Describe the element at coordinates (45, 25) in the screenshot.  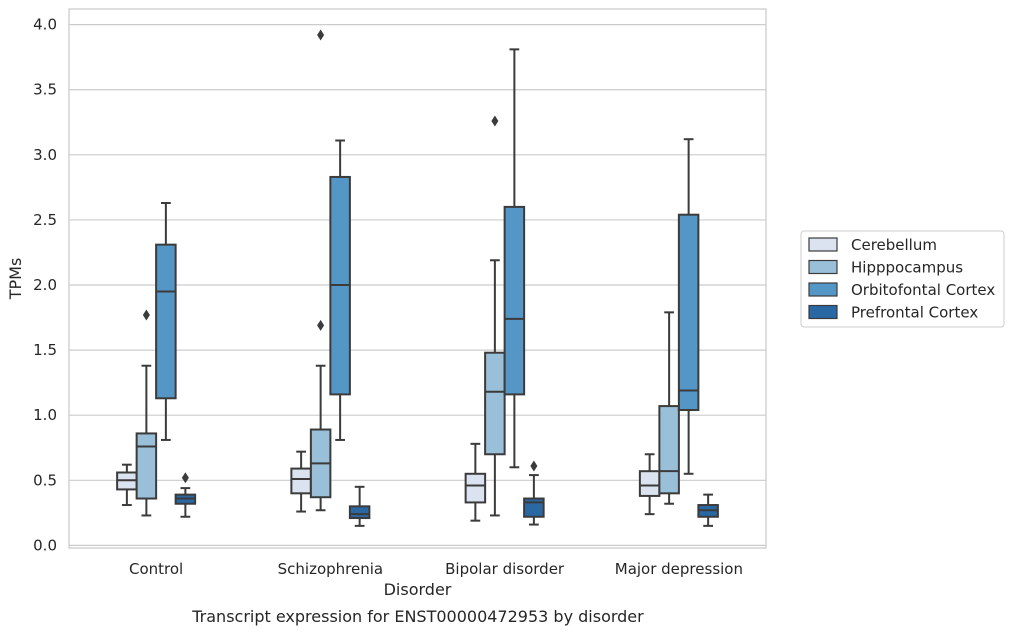
I see `y-tick-label: 4.0` at that location.